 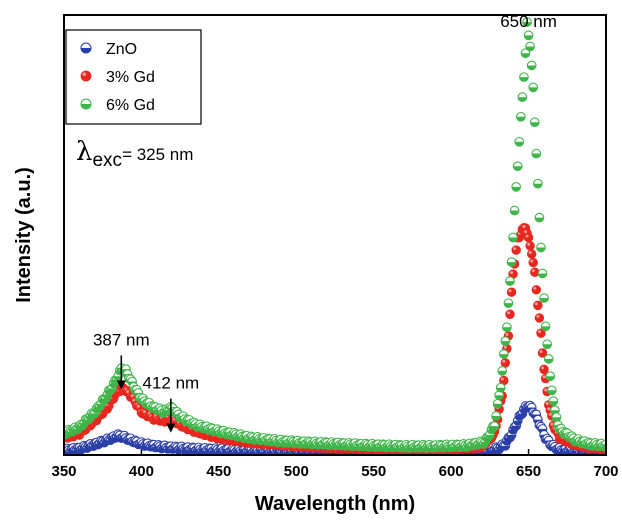 What do you see at coordinates (24, 235) in the screenshot?
I see `y-axis-title: Intensity (a.u.)` at bounding box center [24, 235].